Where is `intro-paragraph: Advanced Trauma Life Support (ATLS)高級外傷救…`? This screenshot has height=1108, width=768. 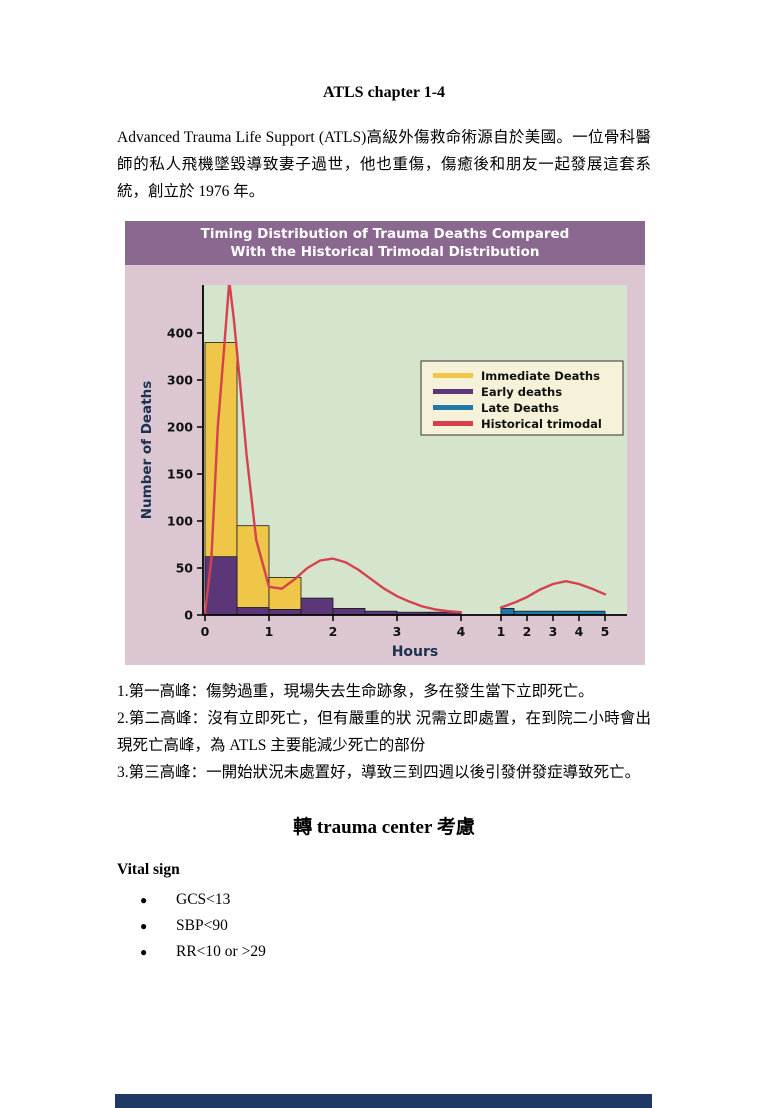 intro-paragraph: Advanced Trauma Life Support (ATLS)高級外傷救… is located at coordinates (384, 164).